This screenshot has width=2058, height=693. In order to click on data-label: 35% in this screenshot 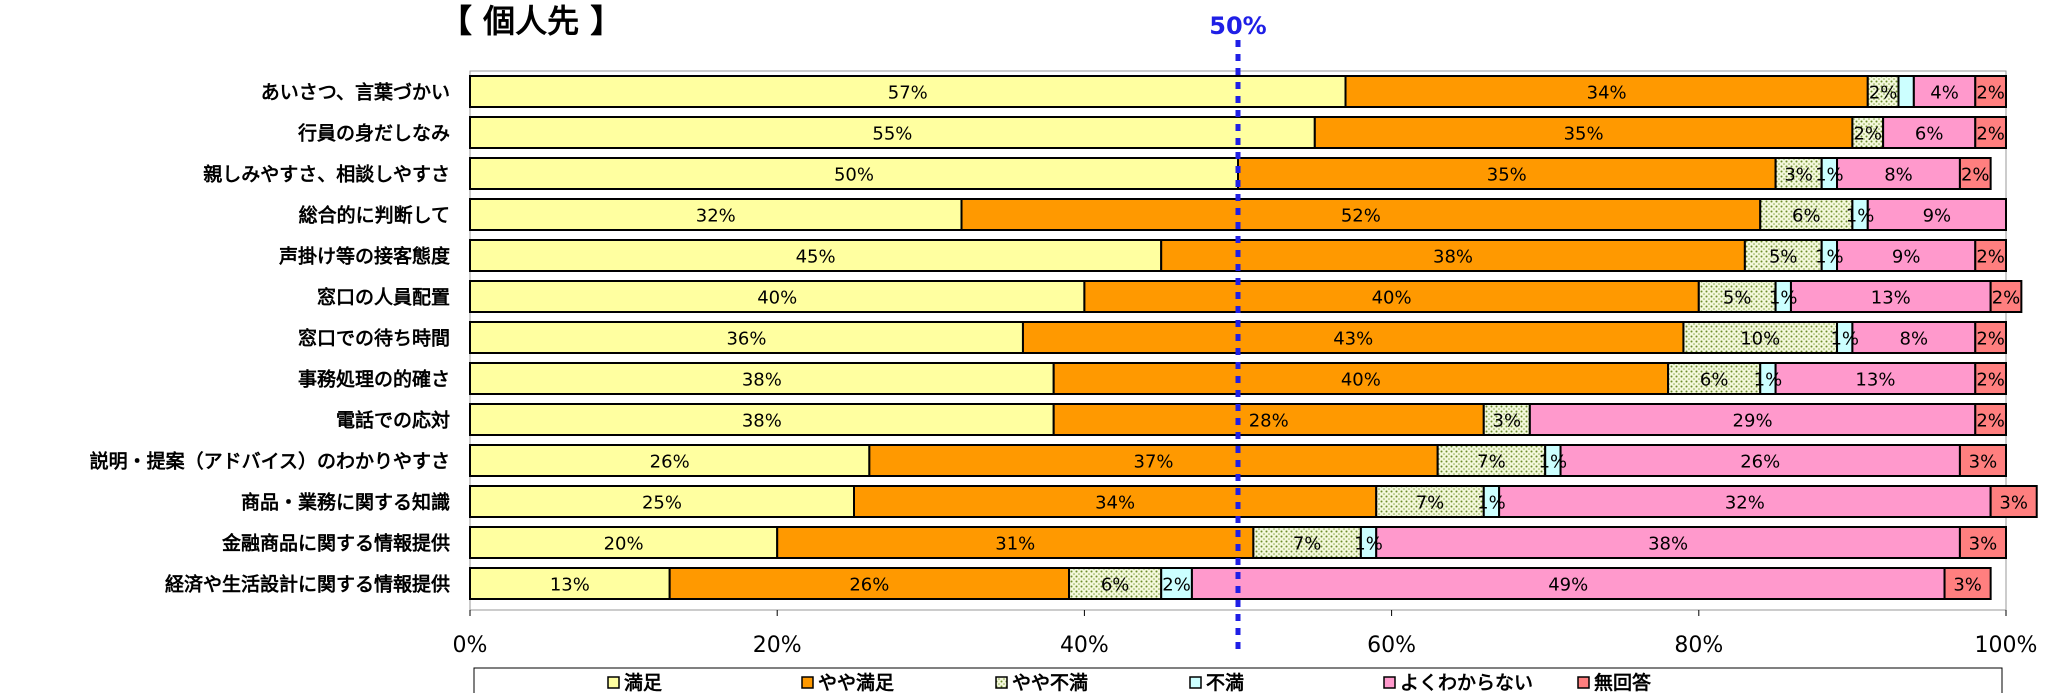, I will do `click(1507, 175)`.